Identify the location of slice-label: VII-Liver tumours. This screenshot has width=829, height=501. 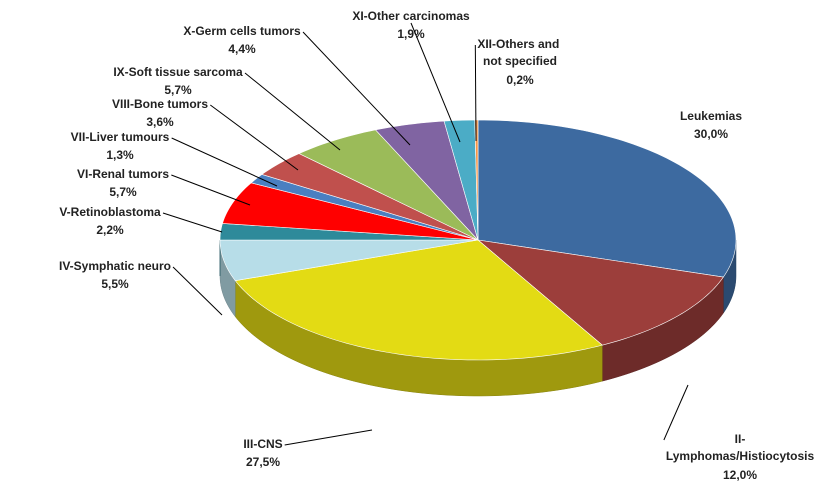
(120, 137).